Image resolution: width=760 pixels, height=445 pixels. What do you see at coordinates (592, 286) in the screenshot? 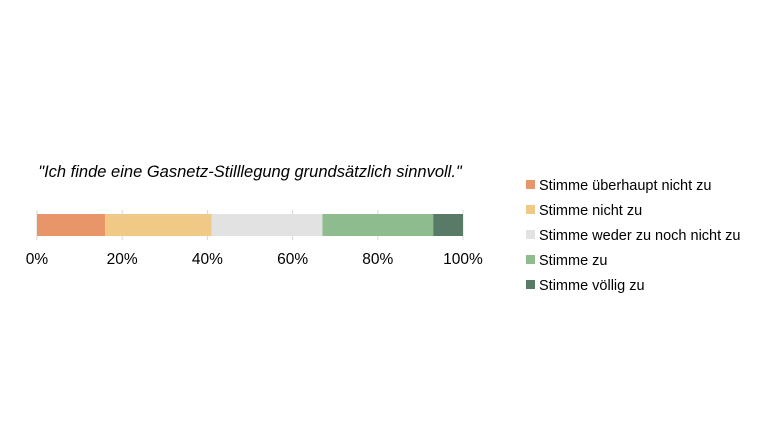
I see `legend-label: Stimme völlig zu` at bounding box center [592, 286].